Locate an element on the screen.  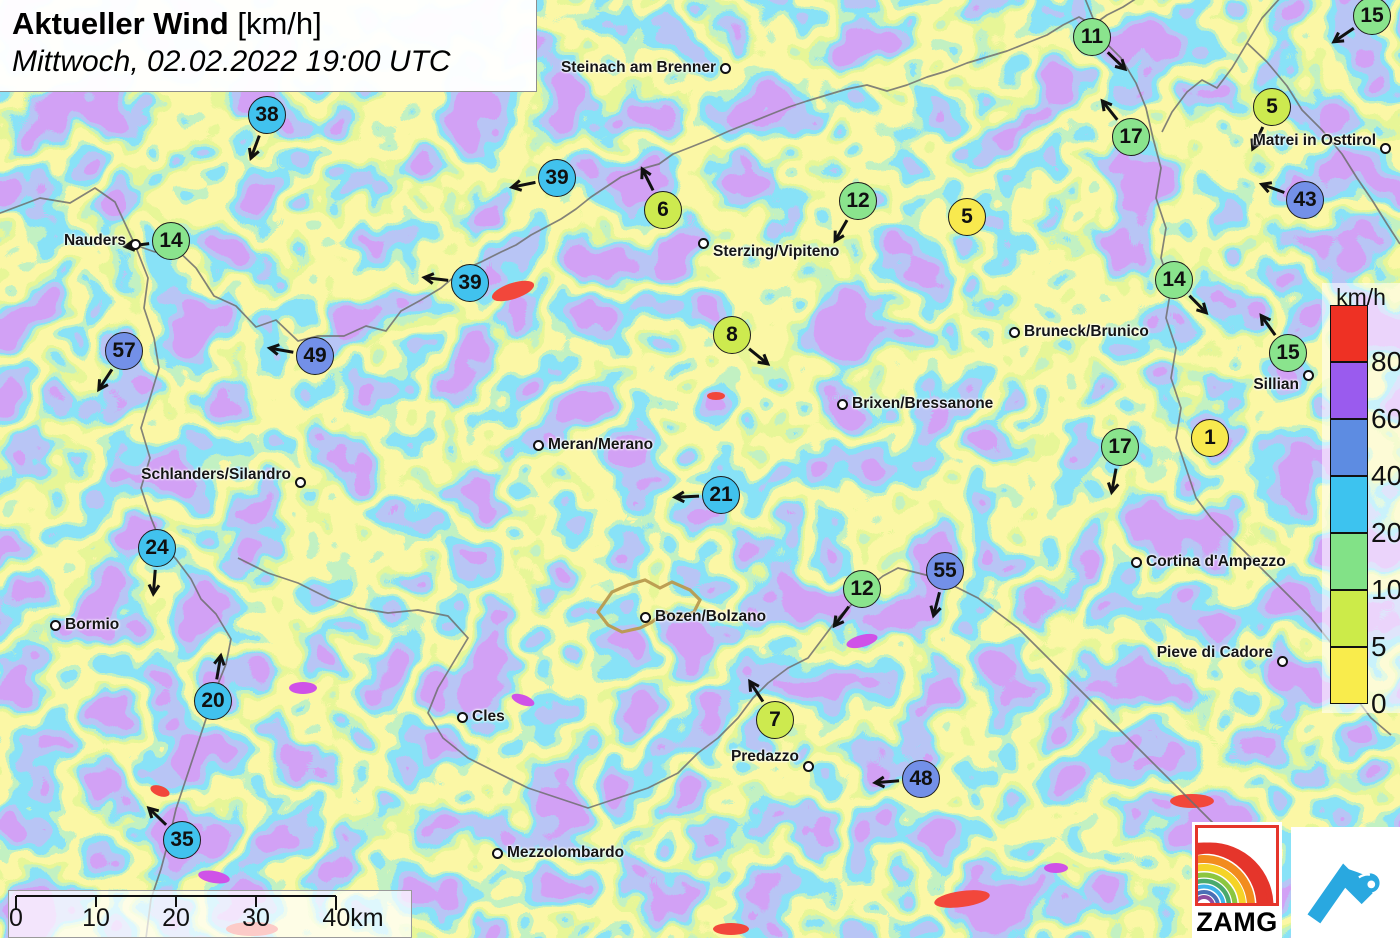
wind-station-value: 49 is located at coordinates (315, 356).